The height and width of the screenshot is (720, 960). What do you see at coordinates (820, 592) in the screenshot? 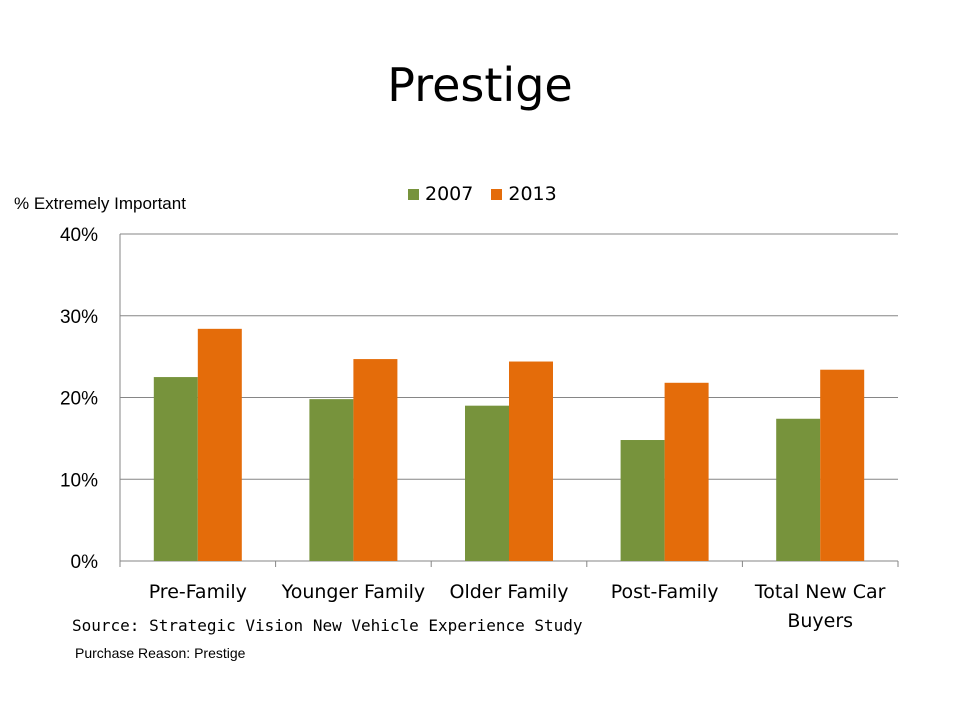
I see `x-tick-label: Total New Car` at bounding box center [820, 592].